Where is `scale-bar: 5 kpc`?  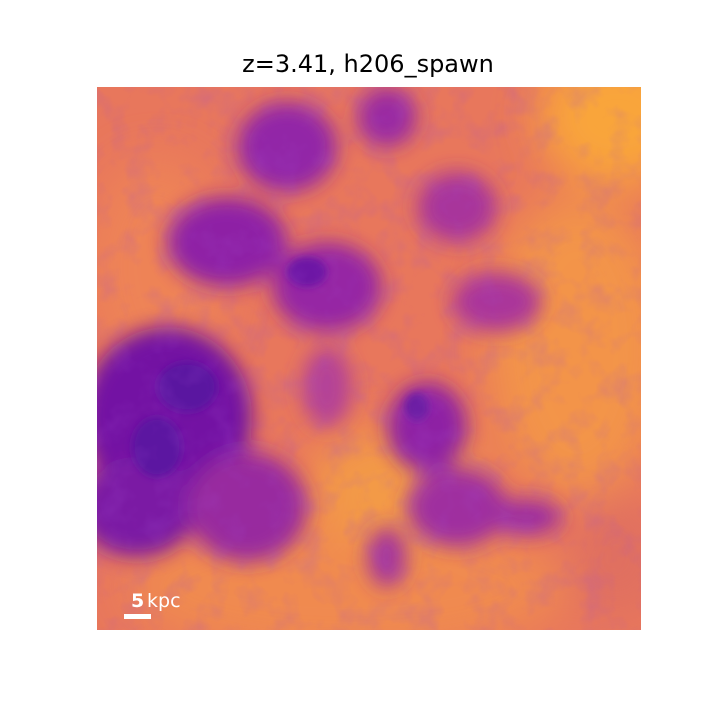
scale-bar: 5 kpc is located at coordinates (164, 607).